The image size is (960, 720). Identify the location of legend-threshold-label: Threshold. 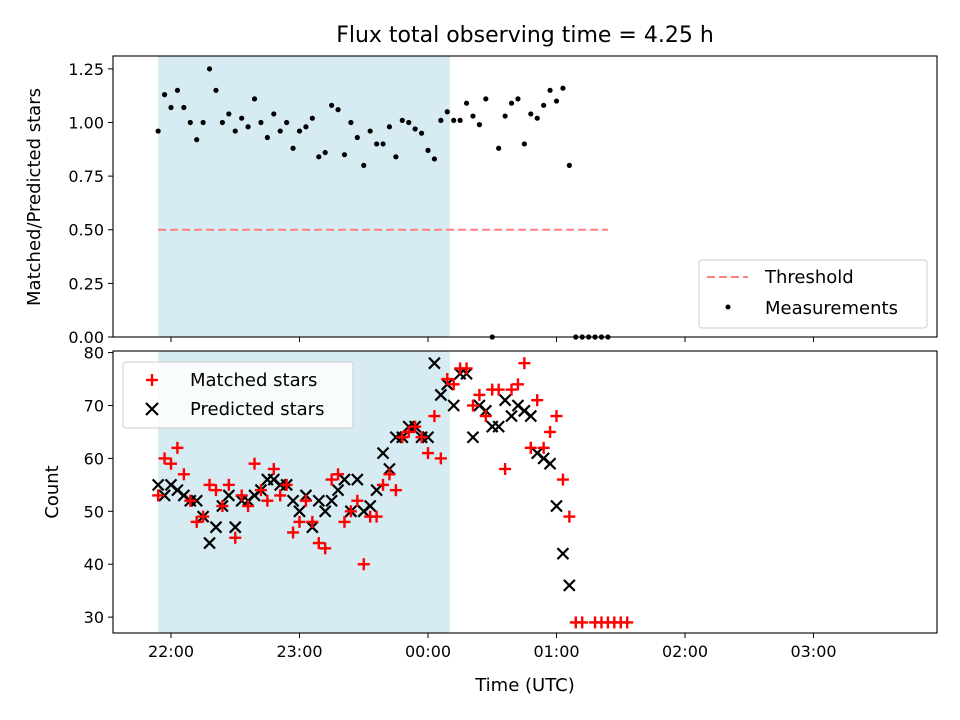
(809, 277).